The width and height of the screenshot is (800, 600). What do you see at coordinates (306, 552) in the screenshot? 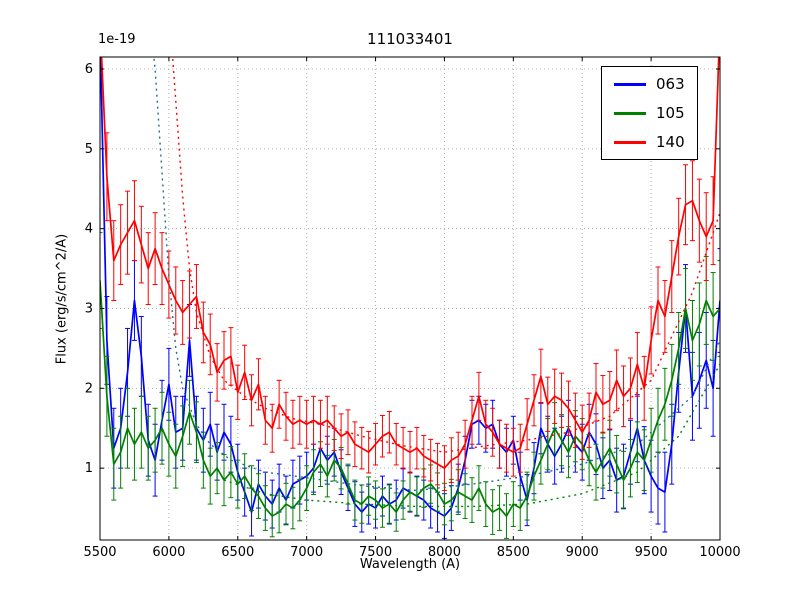
I see `x-tick-label: 7000` at bounding box center [306, 552].